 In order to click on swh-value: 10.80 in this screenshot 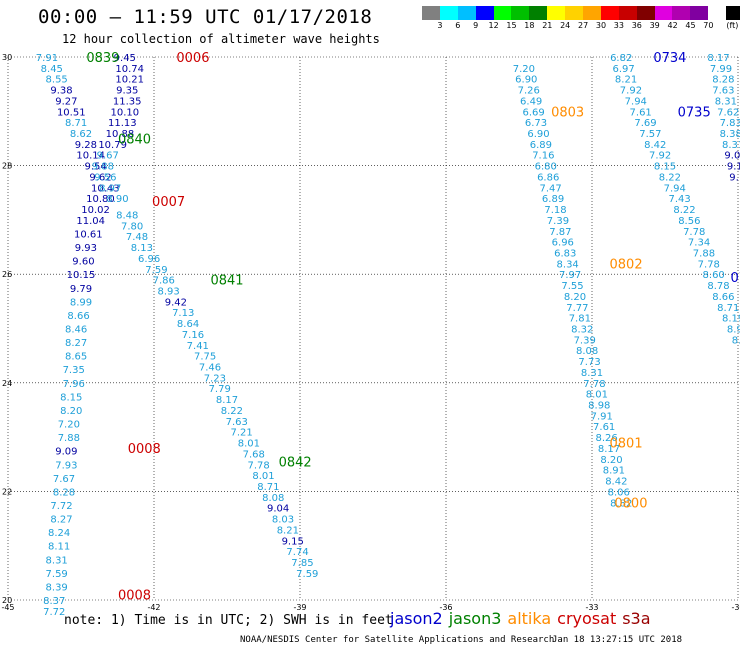, I will do `click(100, 199)`.